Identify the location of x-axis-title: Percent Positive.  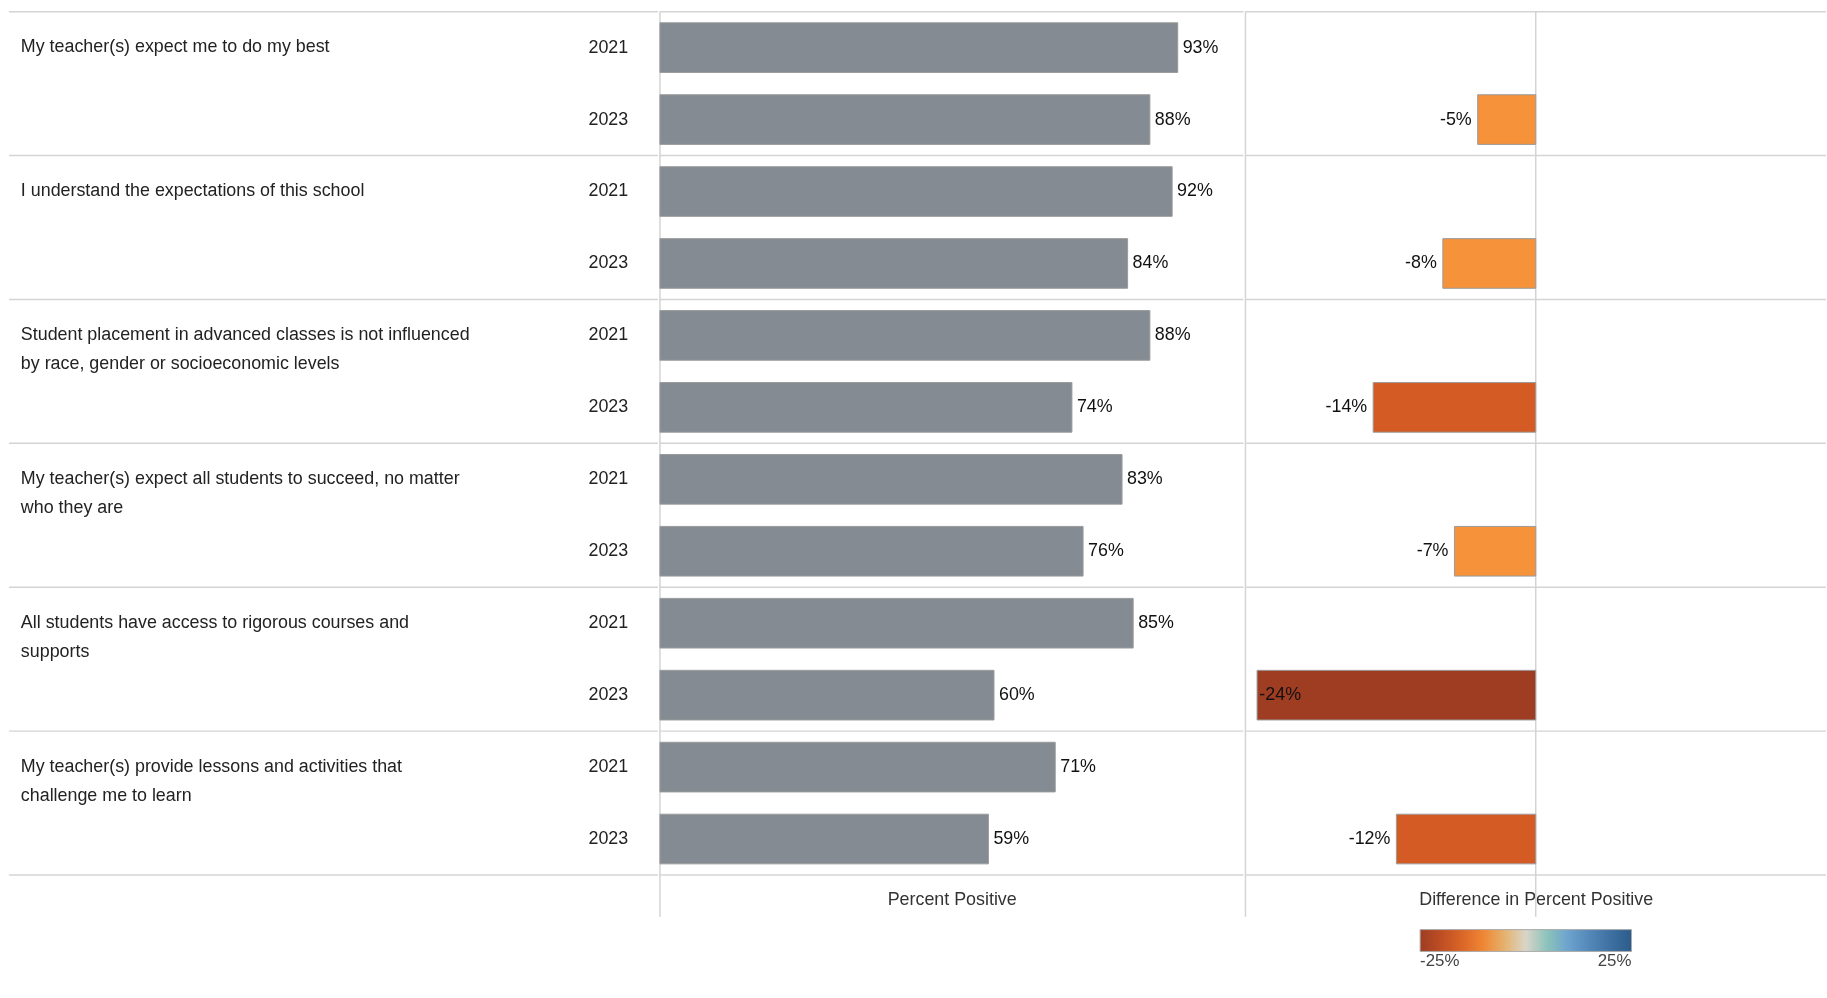
(952, 899).